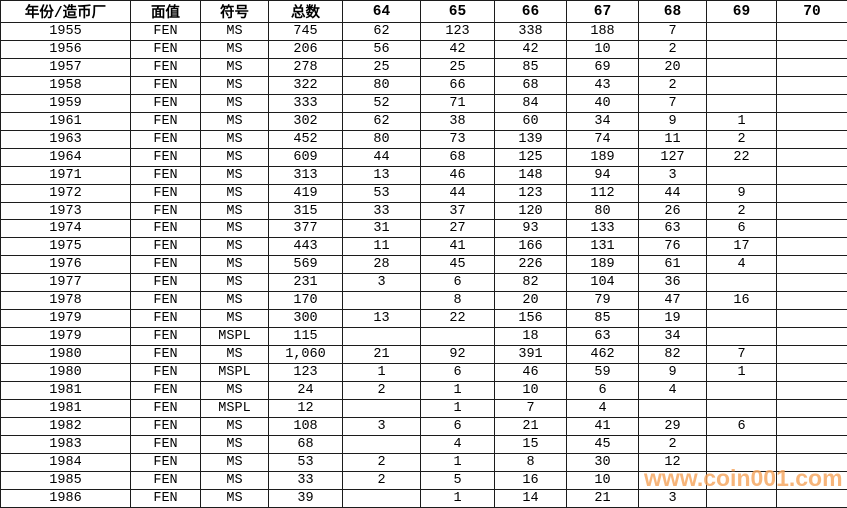 This screenshot has width=847, height=508. Describe the element at coordinates (305, 157) in the screenshot. I see `table-cell: 609` at that location.